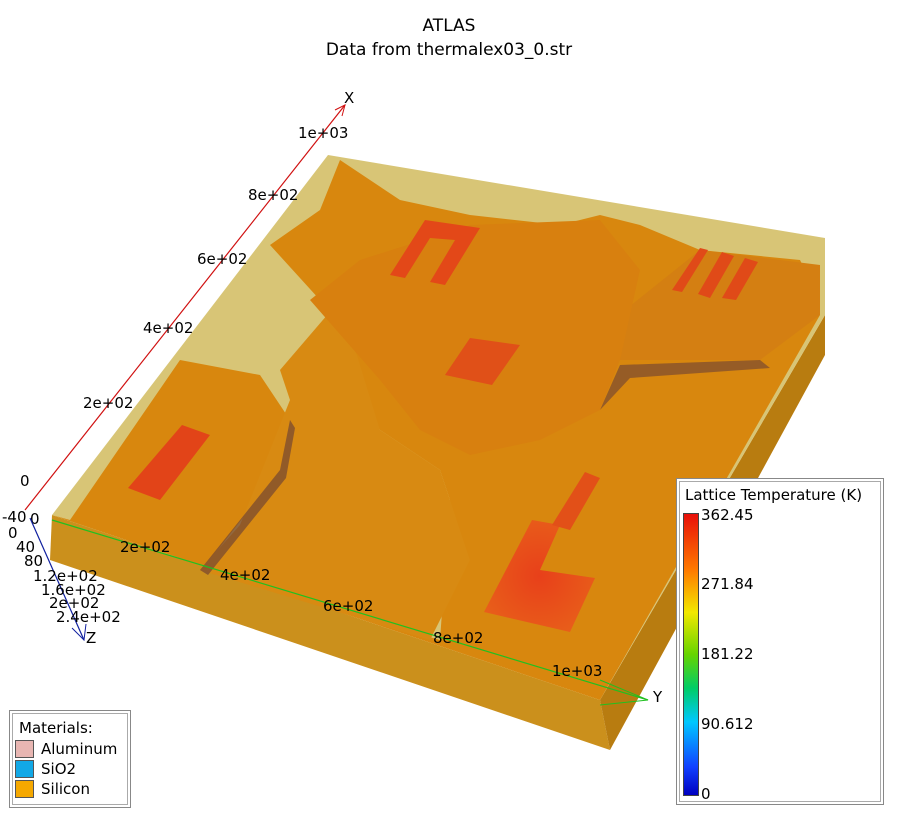  What do you see at coordinates (335, 470) in the screenshot?
I see `channel-region` at bounding box center [335, 470].